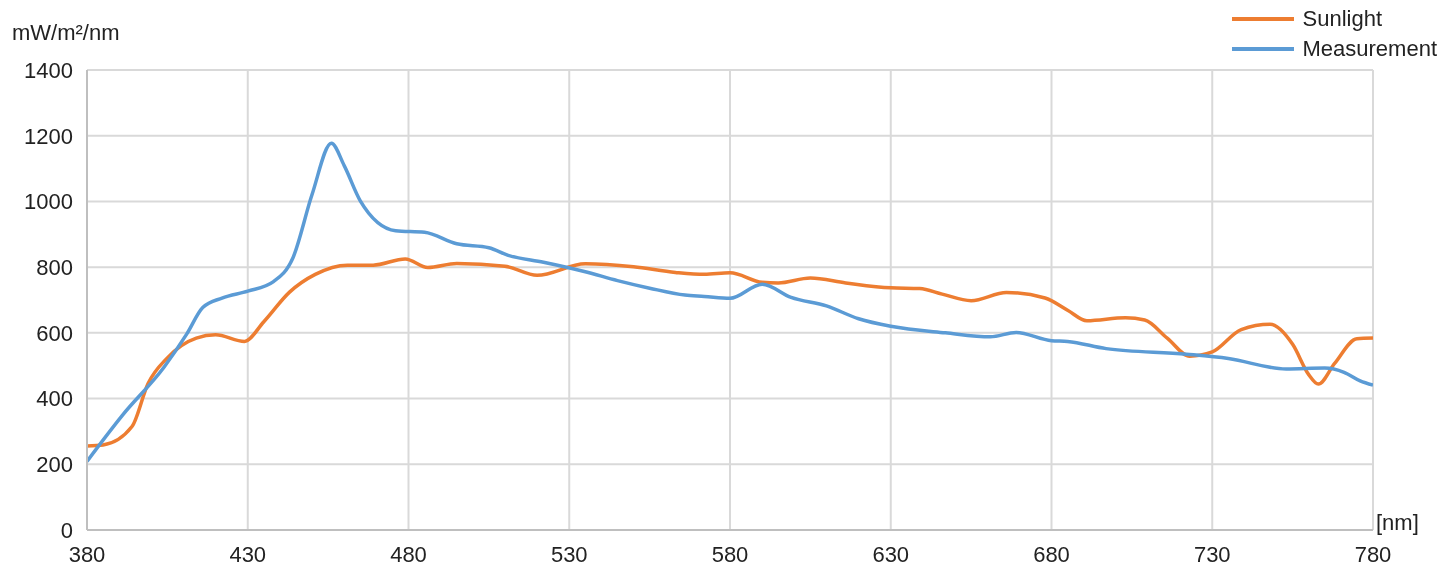  What do you see at coordinates (1373, 554) in the screenshot?
I see `x-tick-label: 780` at bounding box center [1373, 554].